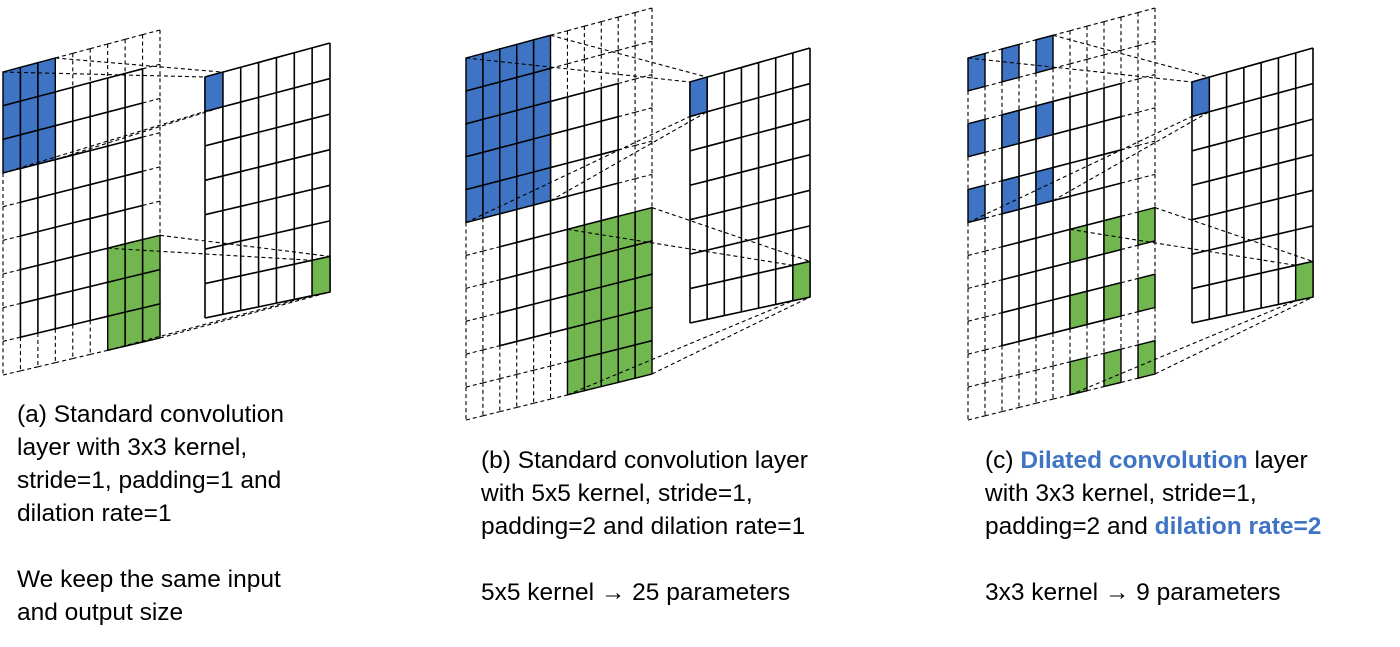  I want to click on output-grid-b, so click(750, 185).